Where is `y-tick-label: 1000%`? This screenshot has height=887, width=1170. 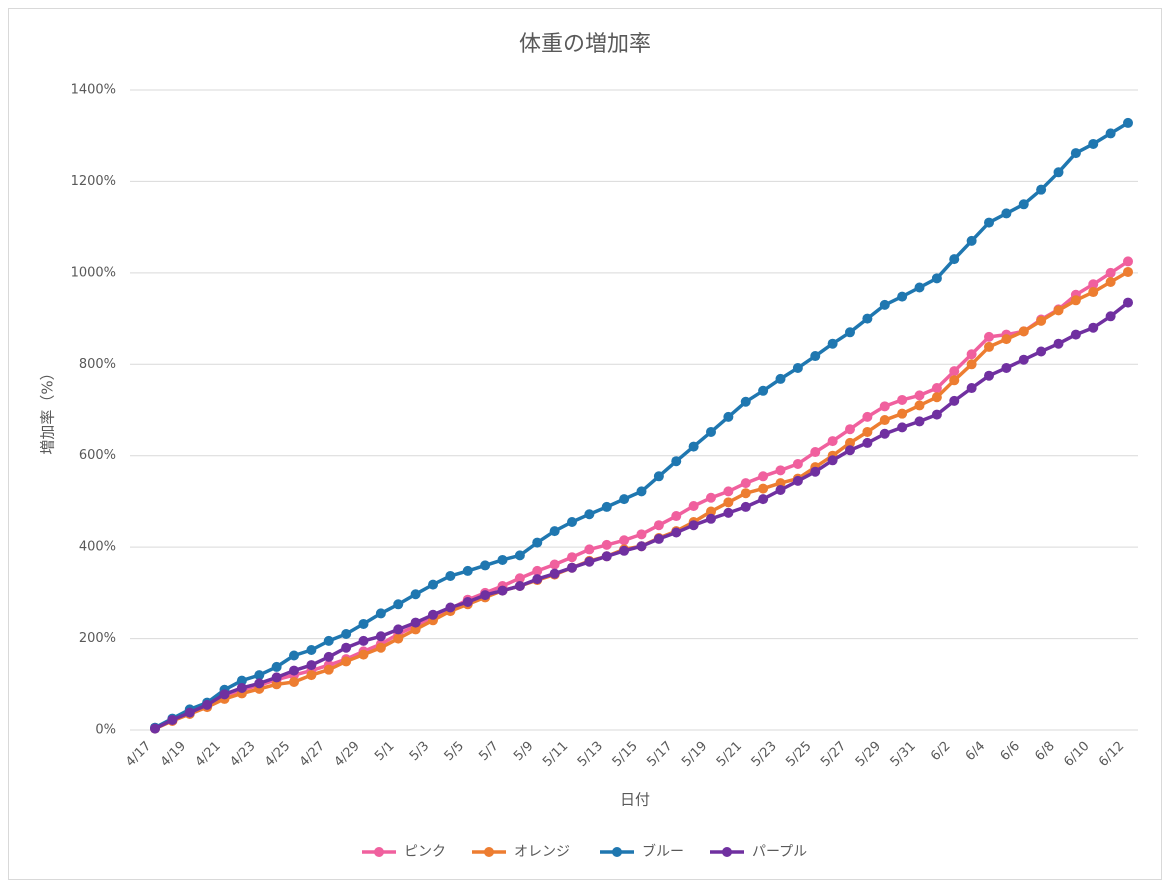 y-tick-label: 1000% is located at coordinates (93, 272).